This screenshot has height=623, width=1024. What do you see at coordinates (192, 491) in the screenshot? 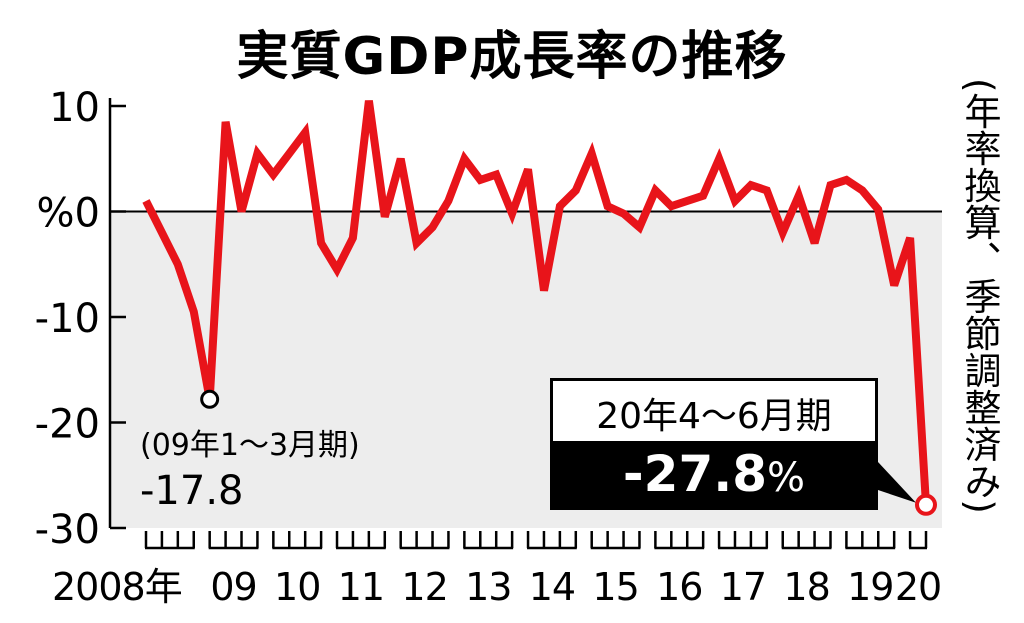
I see `annotation-2009q1-value: -17.8` at bounding box center [192, 491].